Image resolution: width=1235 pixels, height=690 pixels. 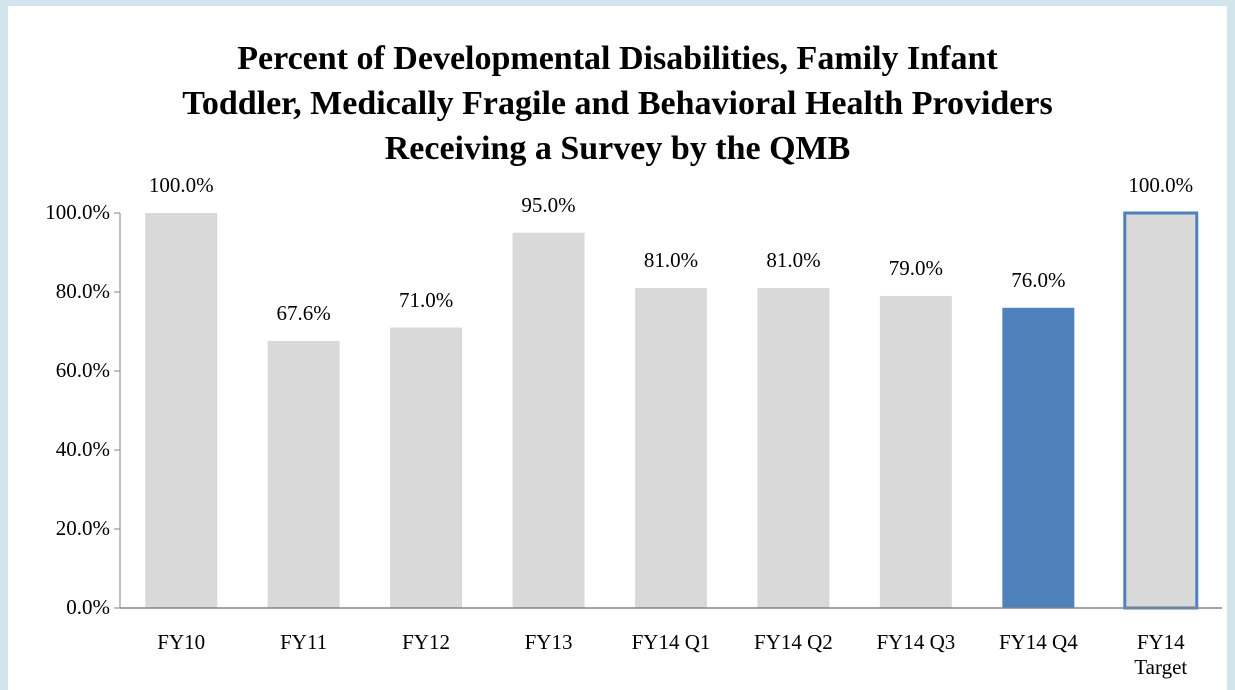 I want to click on x-tick-label: FY14 Q4, so click(x=1038, y=642).